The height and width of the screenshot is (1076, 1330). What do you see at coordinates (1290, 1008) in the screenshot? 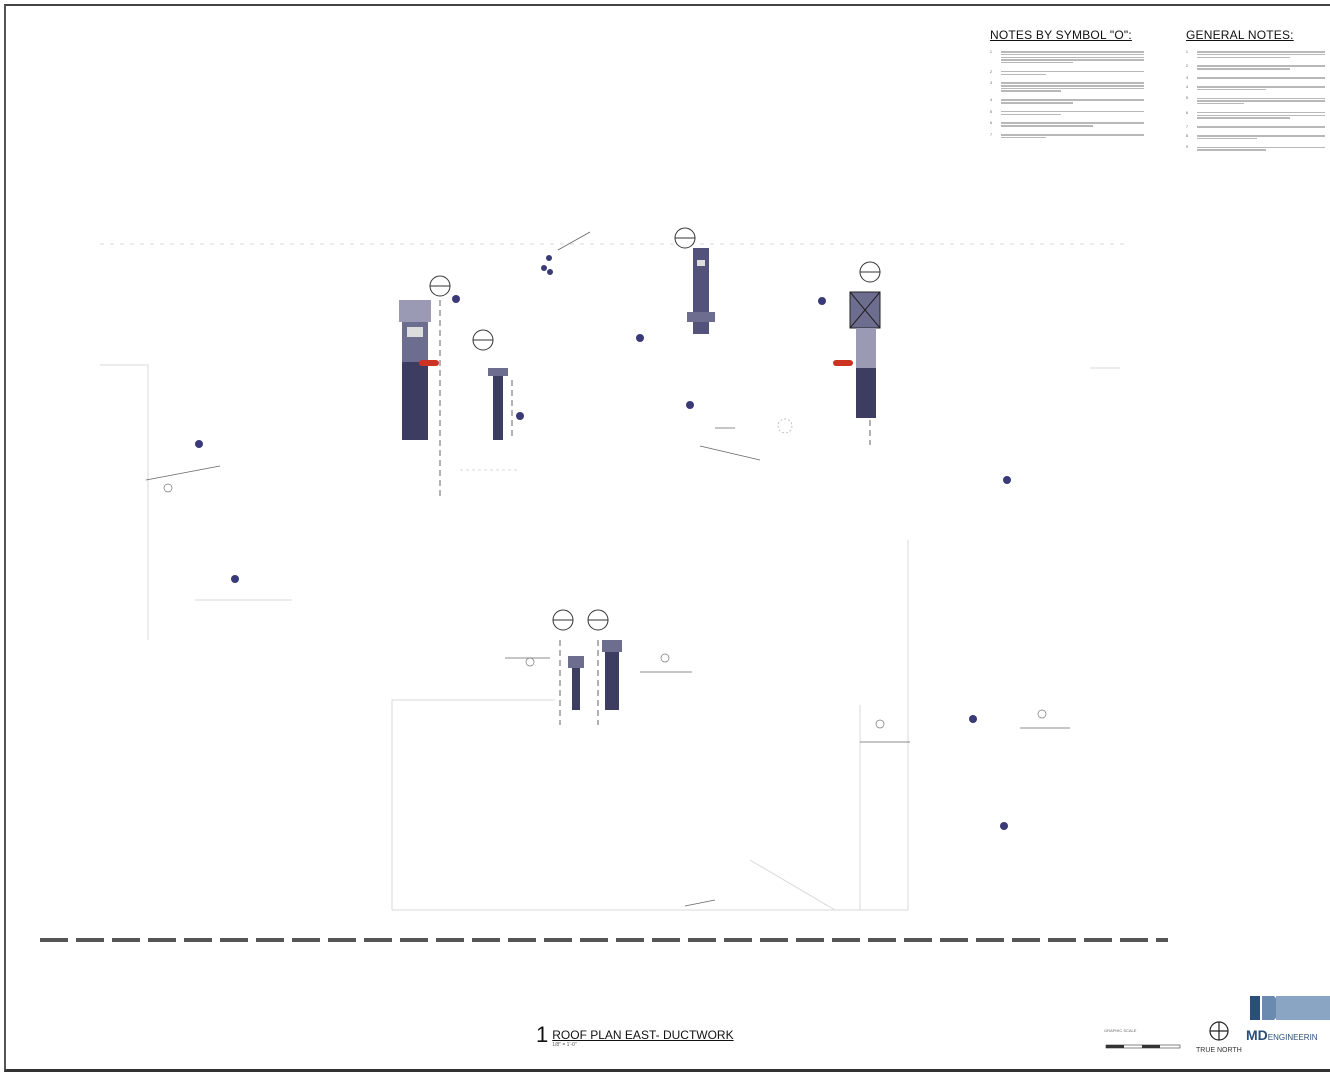
I see `logo-mark-icon` at bounding box center [1290, 1008].